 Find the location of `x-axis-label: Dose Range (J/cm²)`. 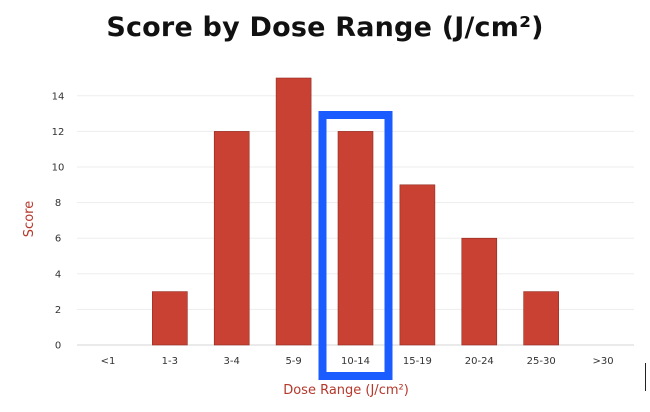

x-axis-label: Dose Range (J/cm²) is located at coordinates (346, 390).